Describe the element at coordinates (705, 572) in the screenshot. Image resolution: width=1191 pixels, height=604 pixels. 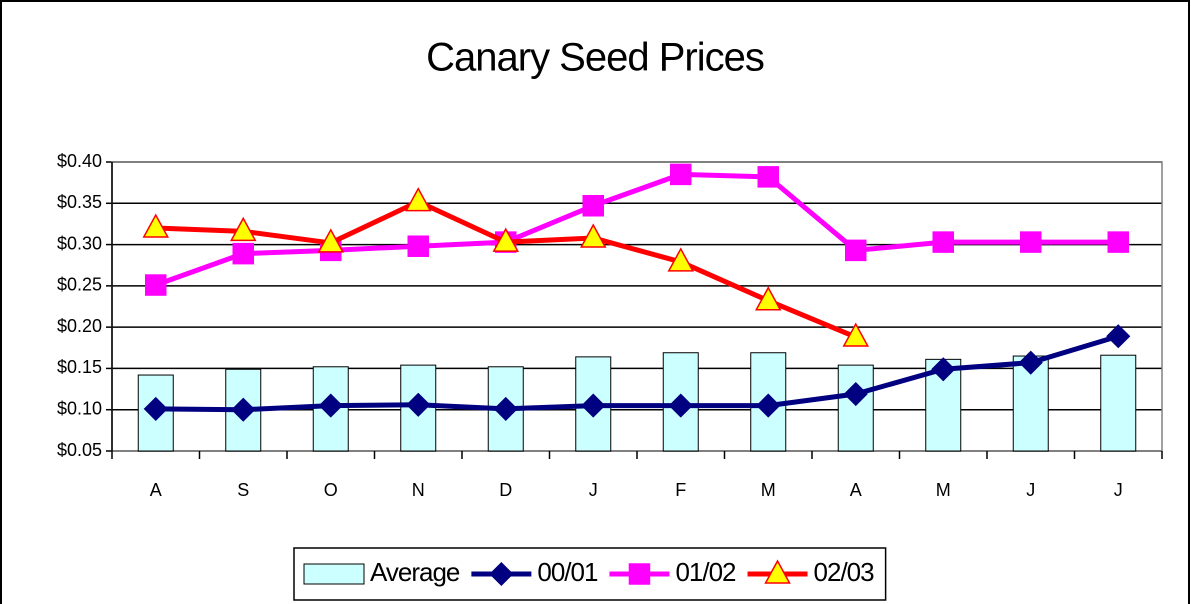
I see `legend-label: 01/02` at that location.